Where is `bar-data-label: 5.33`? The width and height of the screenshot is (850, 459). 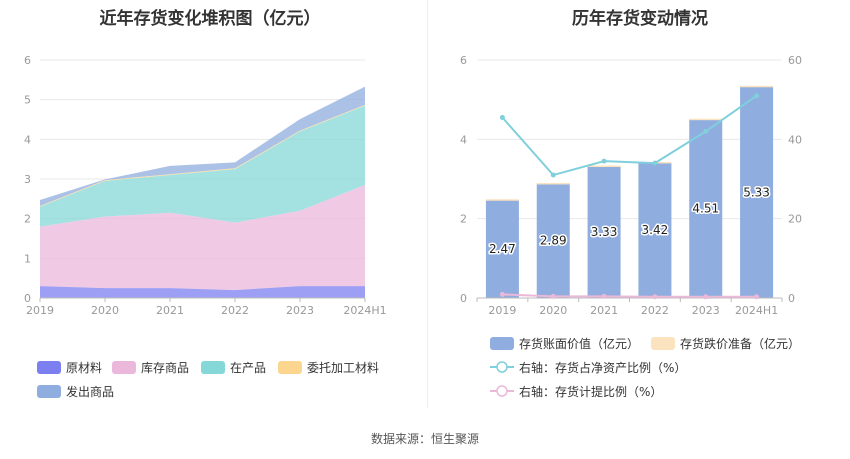 bar-data-label: 5.33 is located at coordinates (756, 192).